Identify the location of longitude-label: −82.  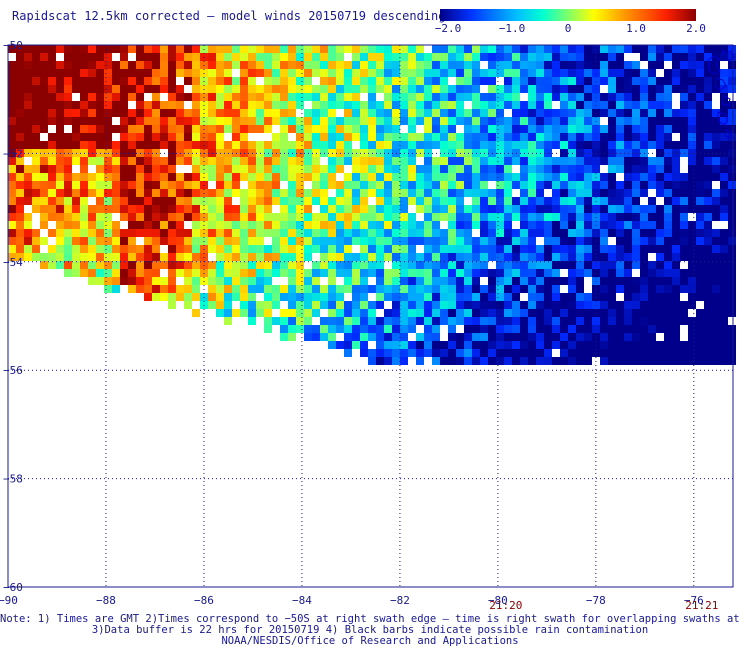
(400, 600).